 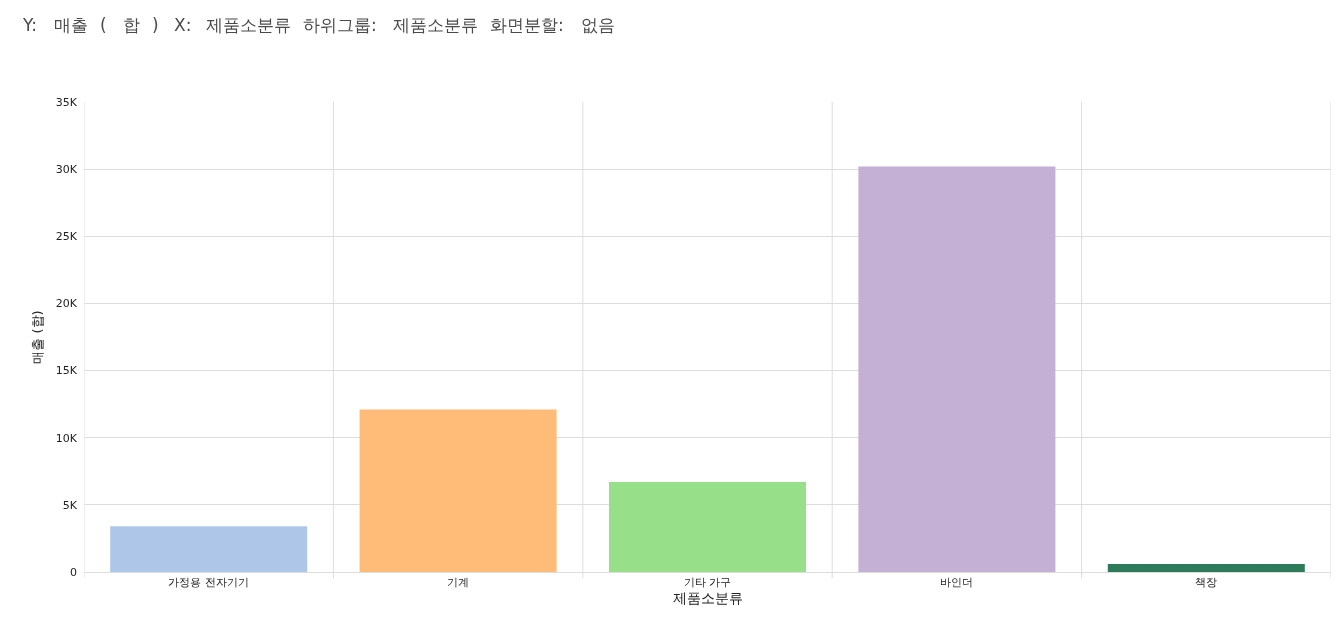 I want to click on text: 매출, so click(x=71, y=25).